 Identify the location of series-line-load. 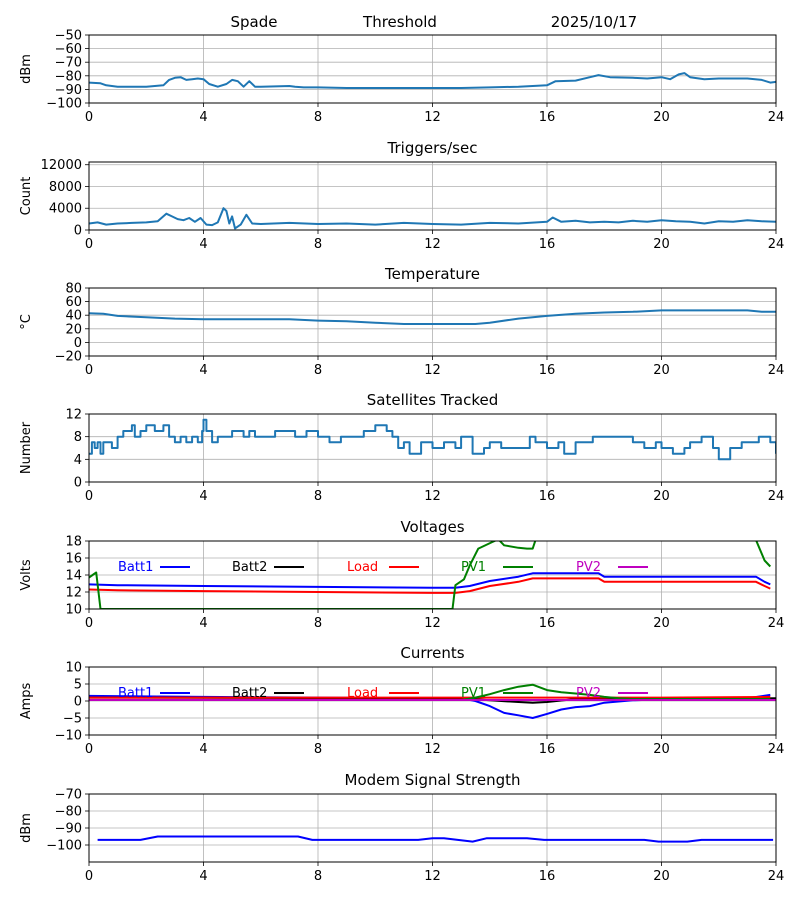
(430, 585).